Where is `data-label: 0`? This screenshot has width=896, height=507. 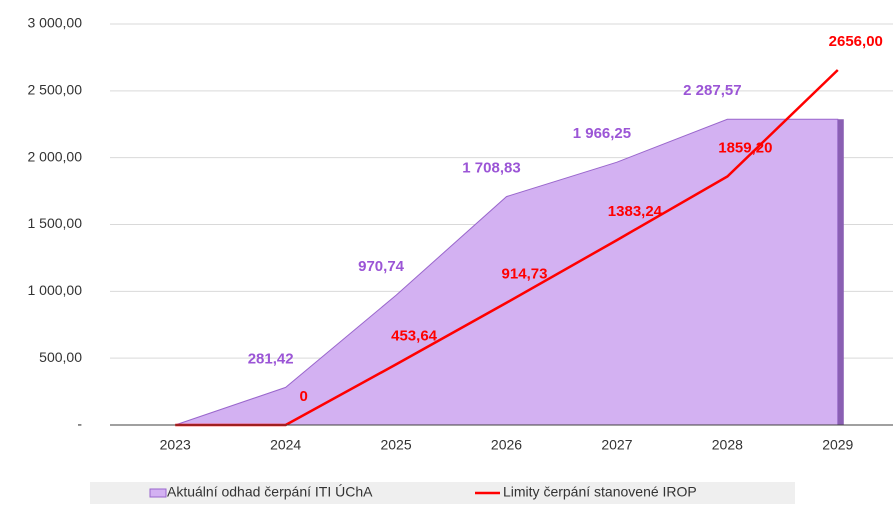 data-label: 0 is located at coordinates (303, 396).